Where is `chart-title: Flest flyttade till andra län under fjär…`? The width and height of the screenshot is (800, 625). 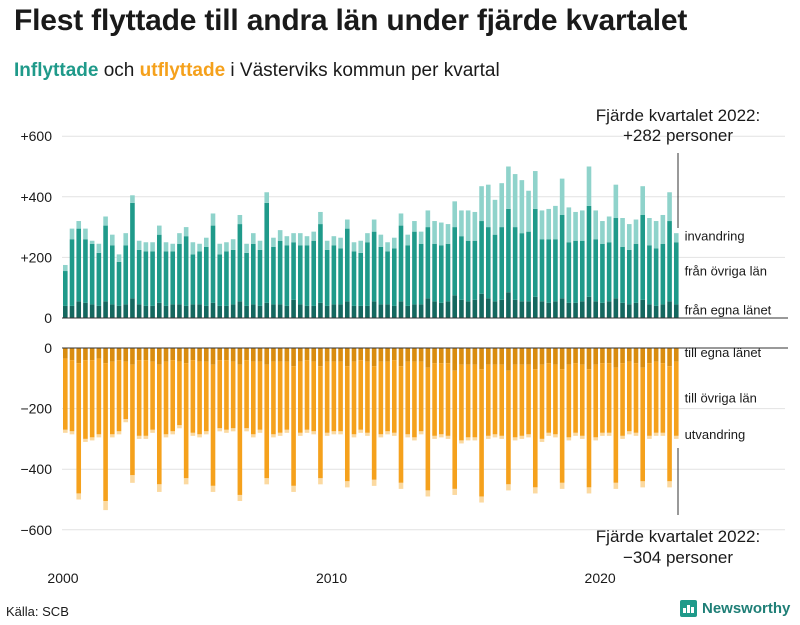 chart-title: Flest flyttade till andra län under fjär… is located at coordinates (351, 20).